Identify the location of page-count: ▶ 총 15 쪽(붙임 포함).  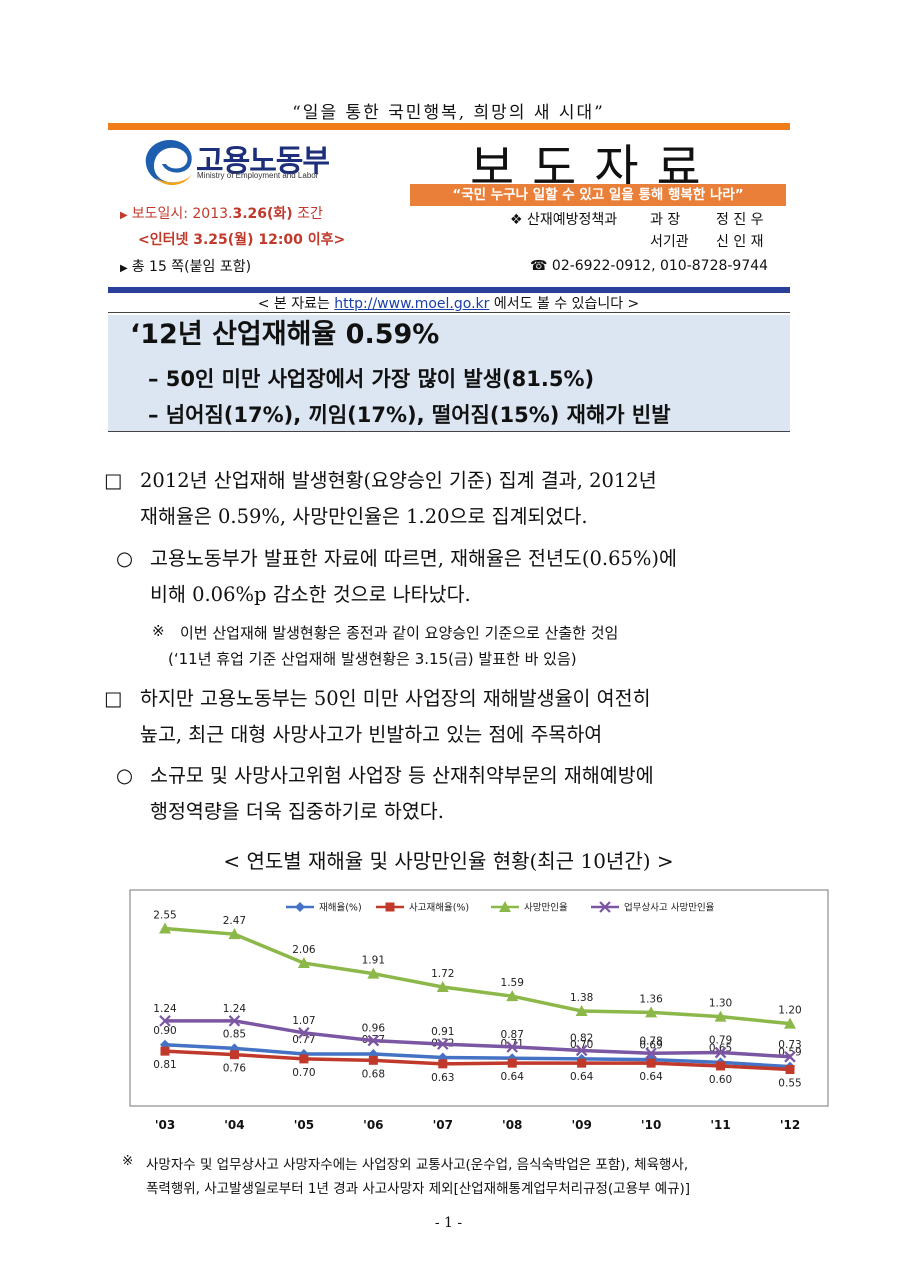
(186, 267).